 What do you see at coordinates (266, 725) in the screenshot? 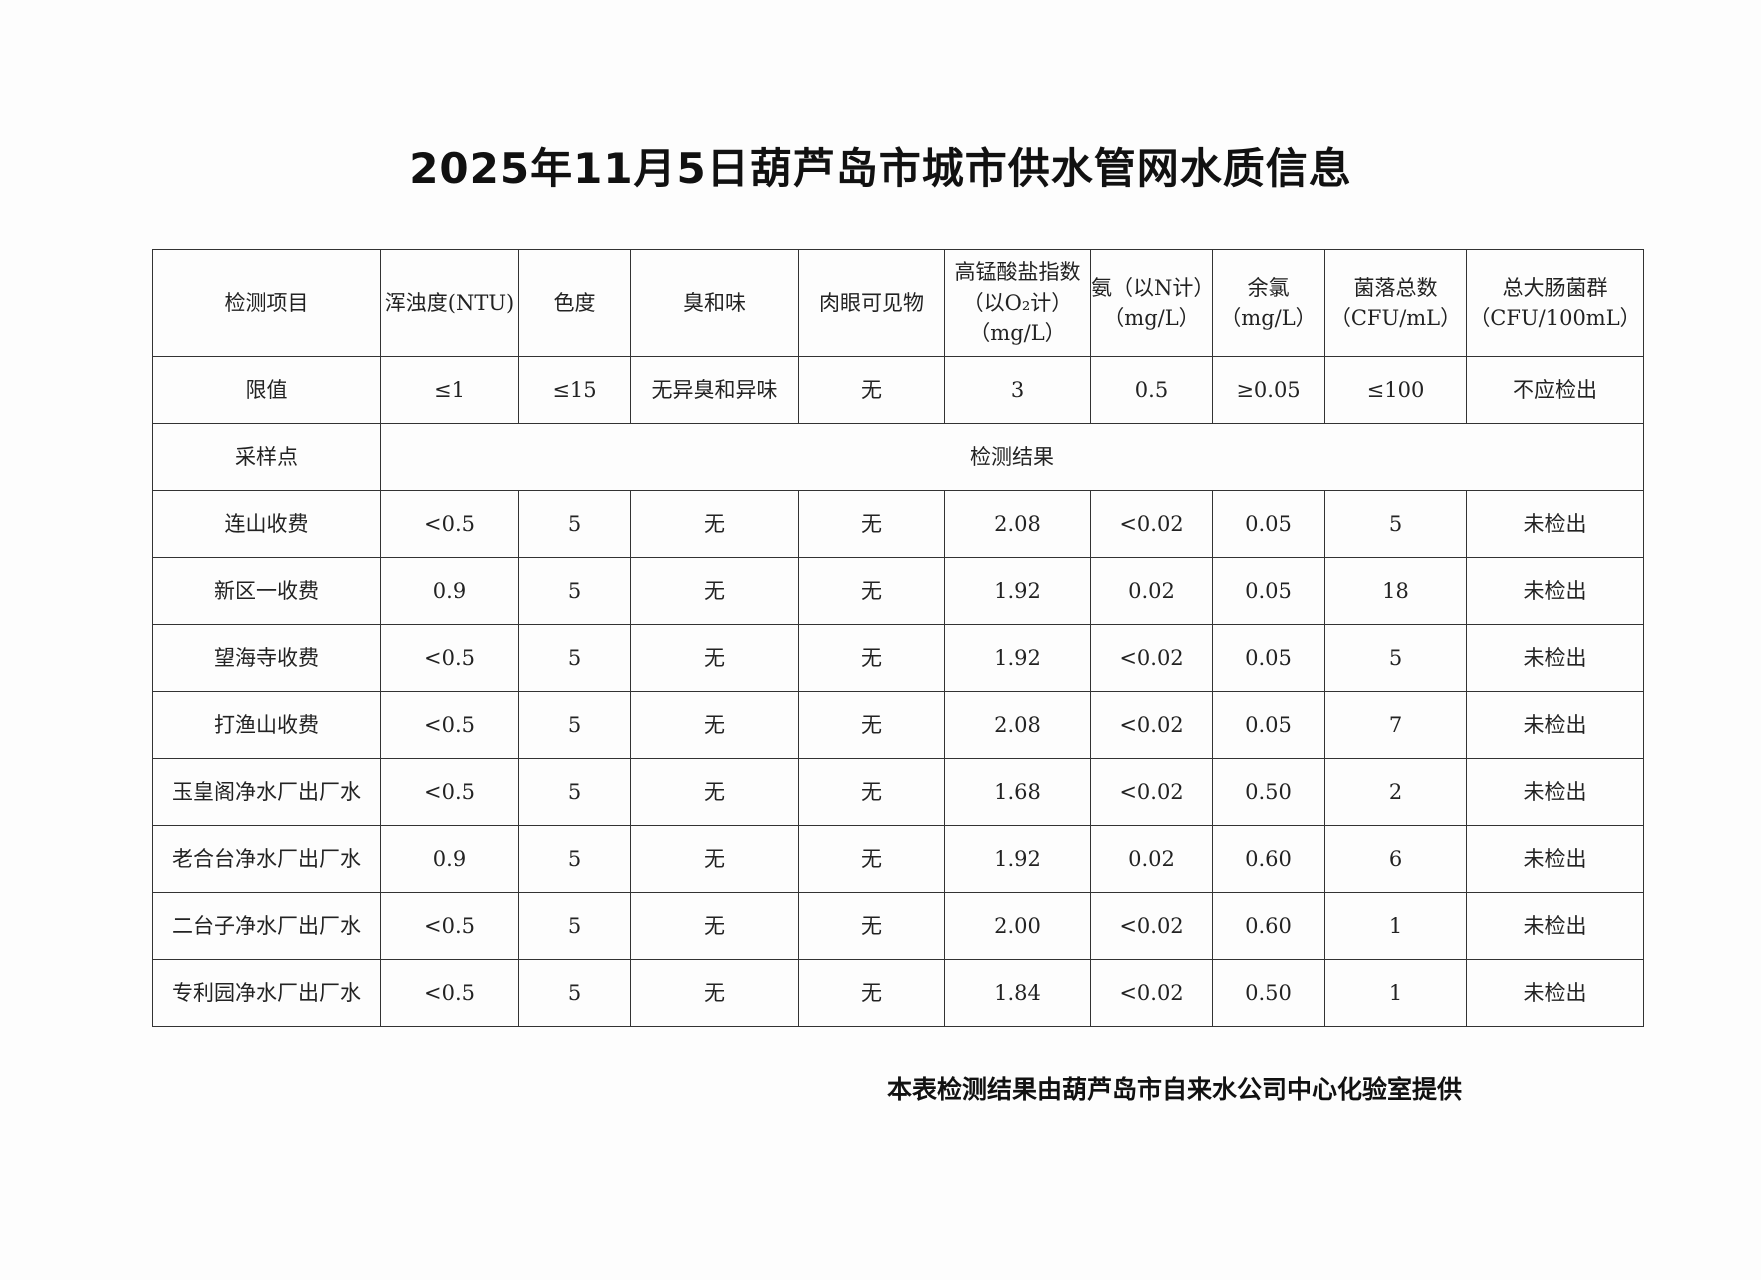
I see `site-cell: 打渔山收费` at bounding box center [266, 725].